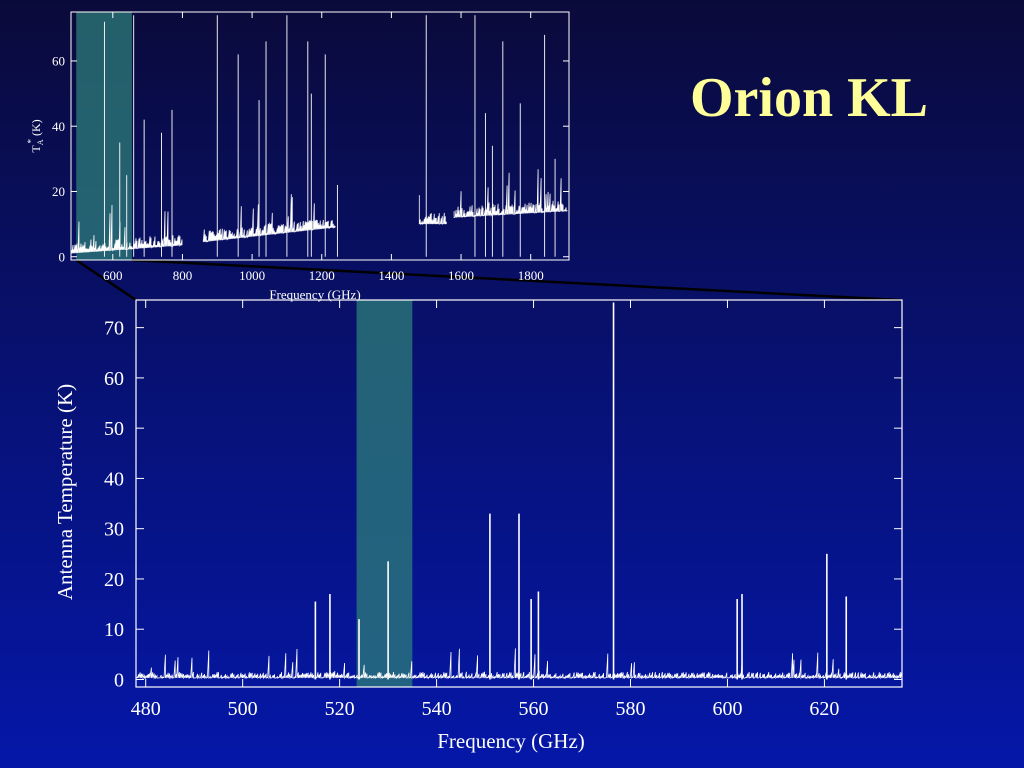  Describe the element at coordinates (243, 709) in the screenshot. I see `zoom-xtick-label: 500` at that location.